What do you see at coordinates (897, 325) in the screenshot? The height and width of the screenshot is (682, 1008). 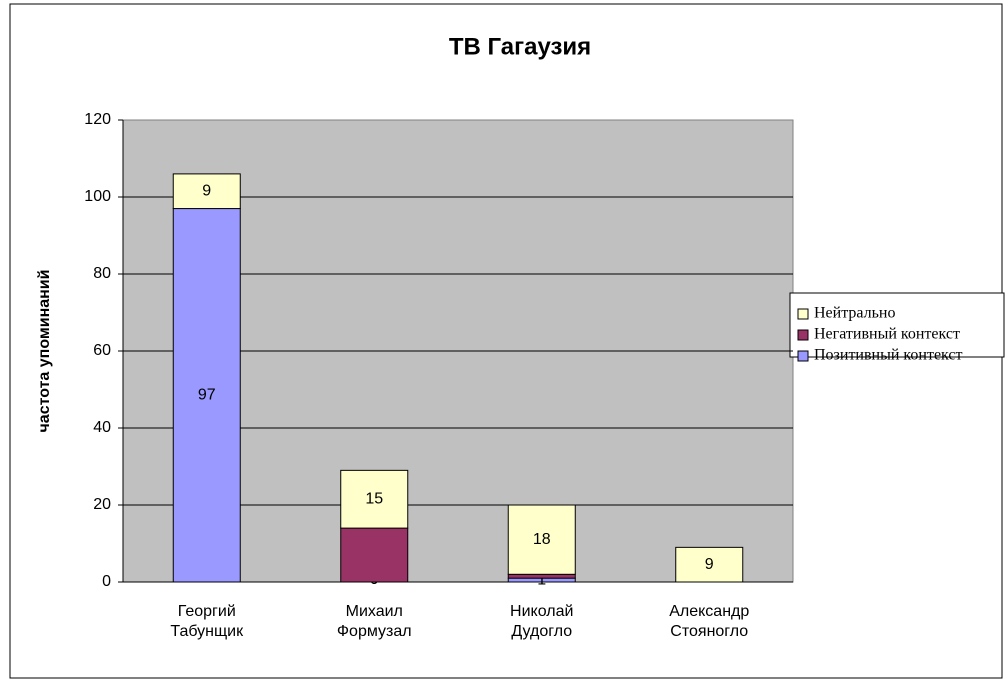 I see `legend` at bounding box center [897, 325].